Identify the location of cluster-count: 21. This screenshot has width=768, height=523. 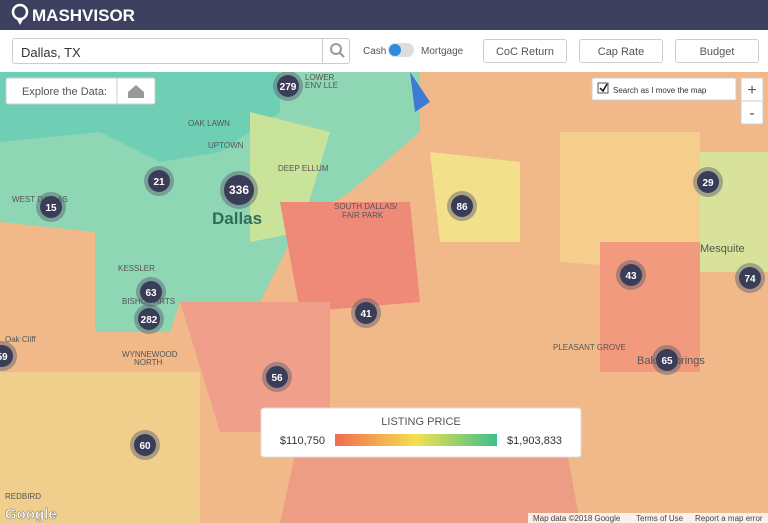
(159, 182).